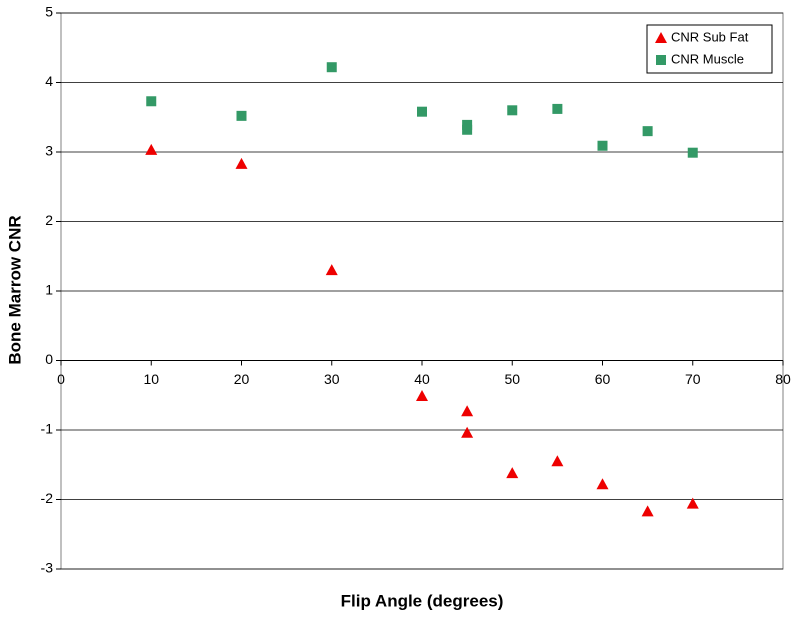 The image size is (800, 618). Describe the element at coordinates (512, 379) in the screenshot. I see `x-tick-label: 50` at that location.